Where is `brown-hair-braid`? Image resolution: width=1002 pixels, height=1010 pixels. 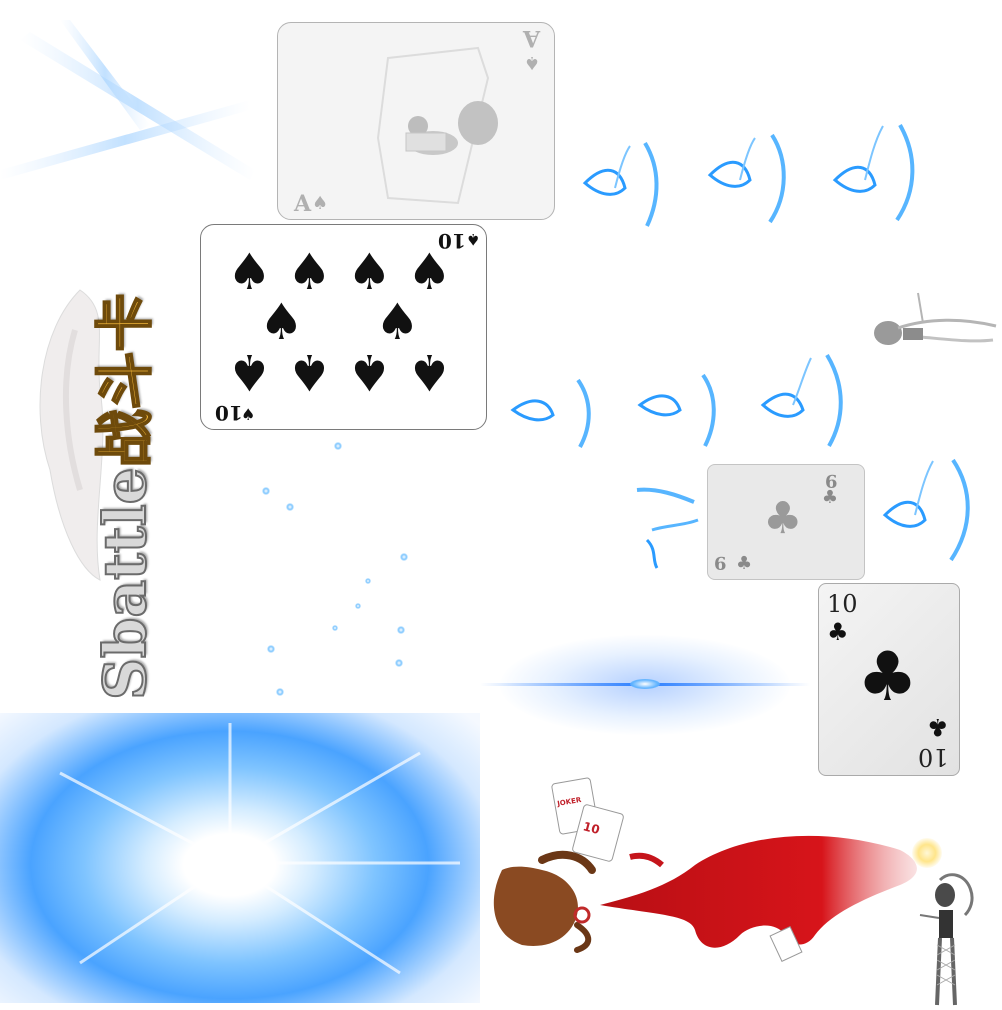 brown-hair-braid is located at coordinates (544, 901).